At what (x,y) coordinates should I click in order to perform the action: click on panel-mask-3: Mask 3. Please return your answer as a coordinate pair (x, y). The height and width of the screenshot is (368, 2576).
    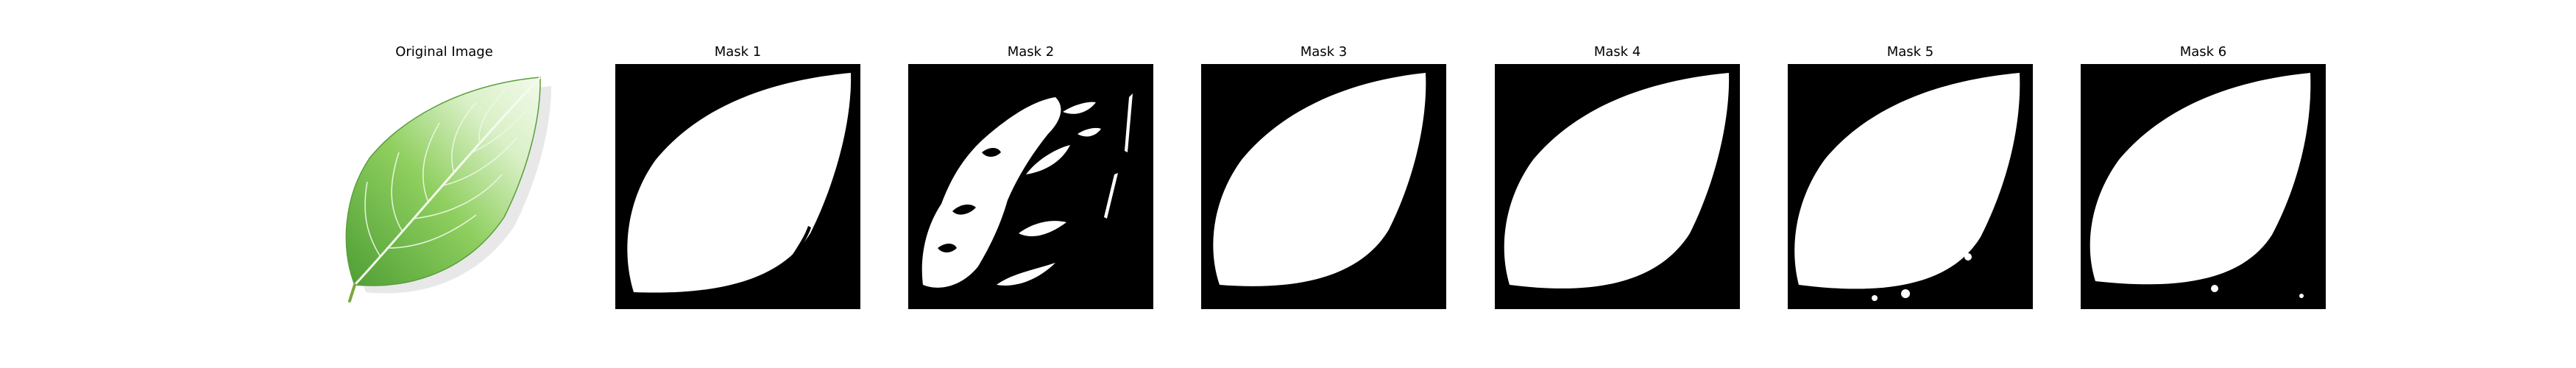
    Looking at the image, I should click on (1323, 184).